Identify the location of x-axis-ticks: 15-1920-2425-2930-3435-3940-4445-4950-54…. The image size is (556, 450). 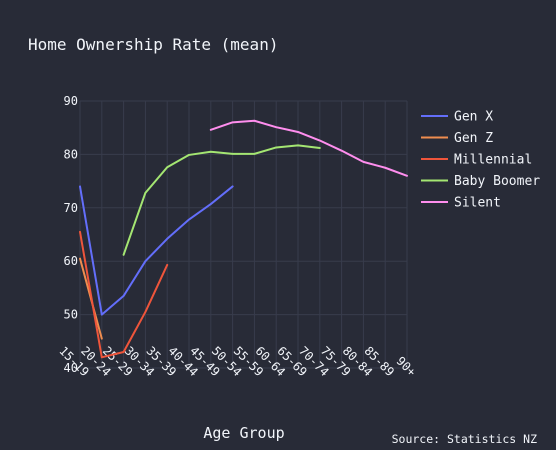
(237, 361).